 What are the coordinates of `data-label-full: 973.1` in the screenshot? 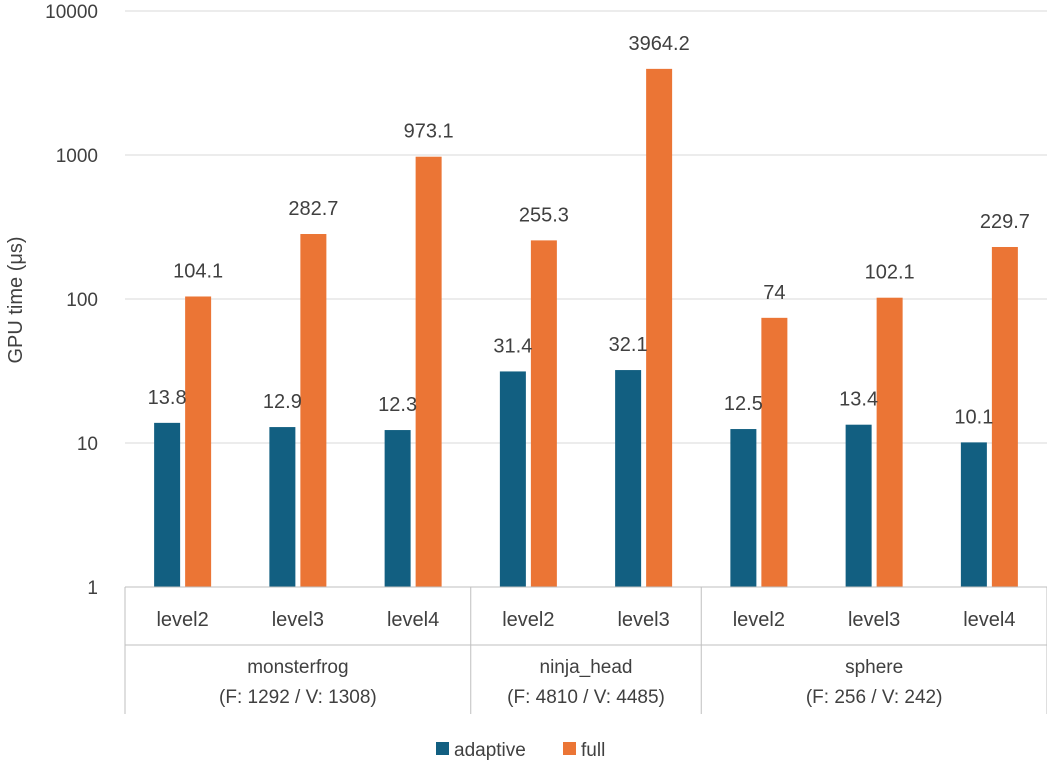 It's located at (429, 132).